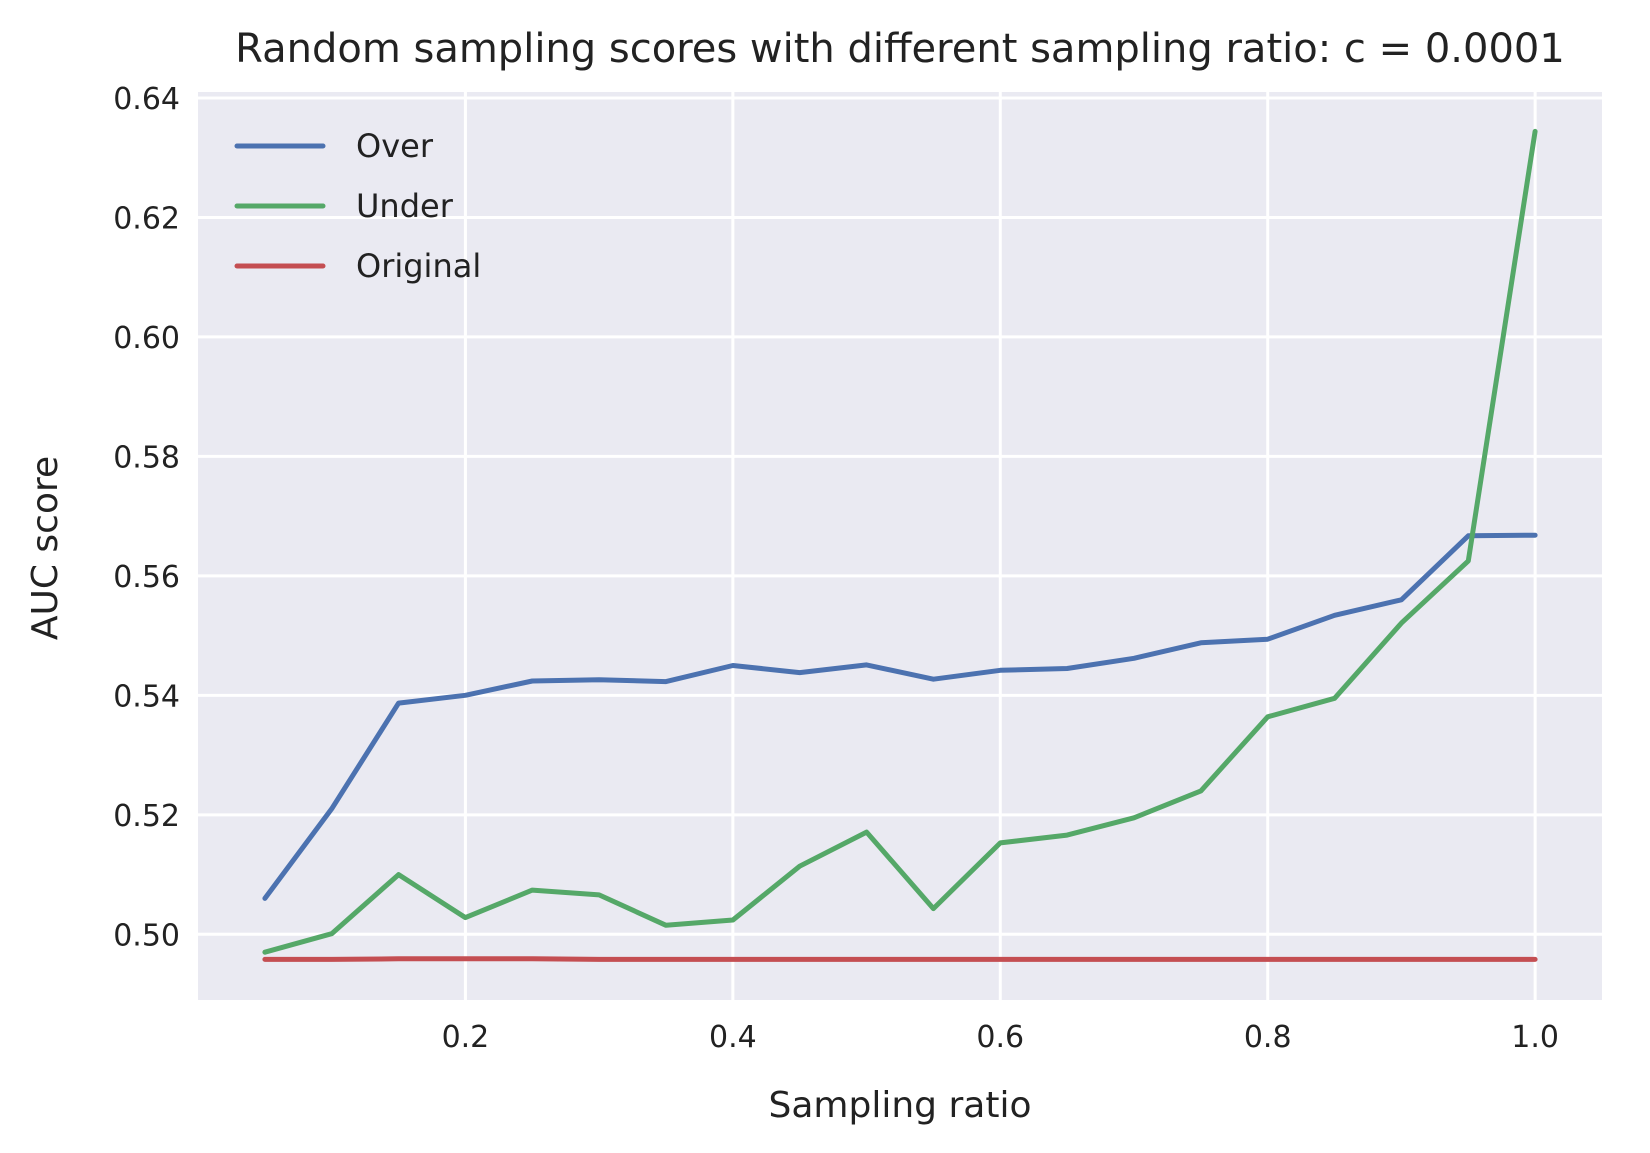 This screenshot has width=1650, height=1153. I want to click on x-tick-label: 0.6, so click(1000, 1037).